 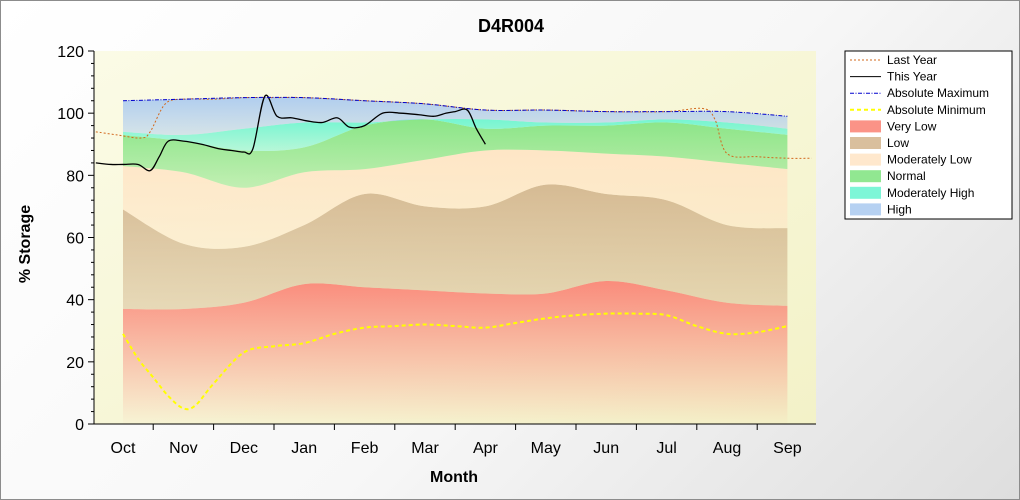 What do you see at coordinates (70, 52) in the screenshot?
I see `y-tick-label: 120` at bounding box center [70, 52].